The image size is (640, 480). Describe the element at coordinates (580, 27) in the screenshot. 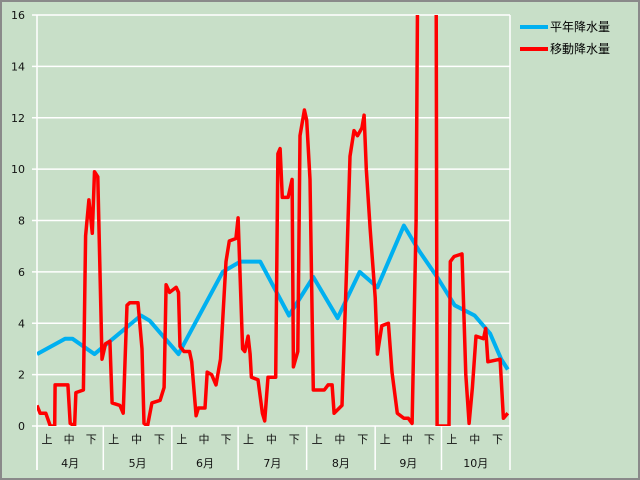

I see `legend-label: 平年降水量` at that location.